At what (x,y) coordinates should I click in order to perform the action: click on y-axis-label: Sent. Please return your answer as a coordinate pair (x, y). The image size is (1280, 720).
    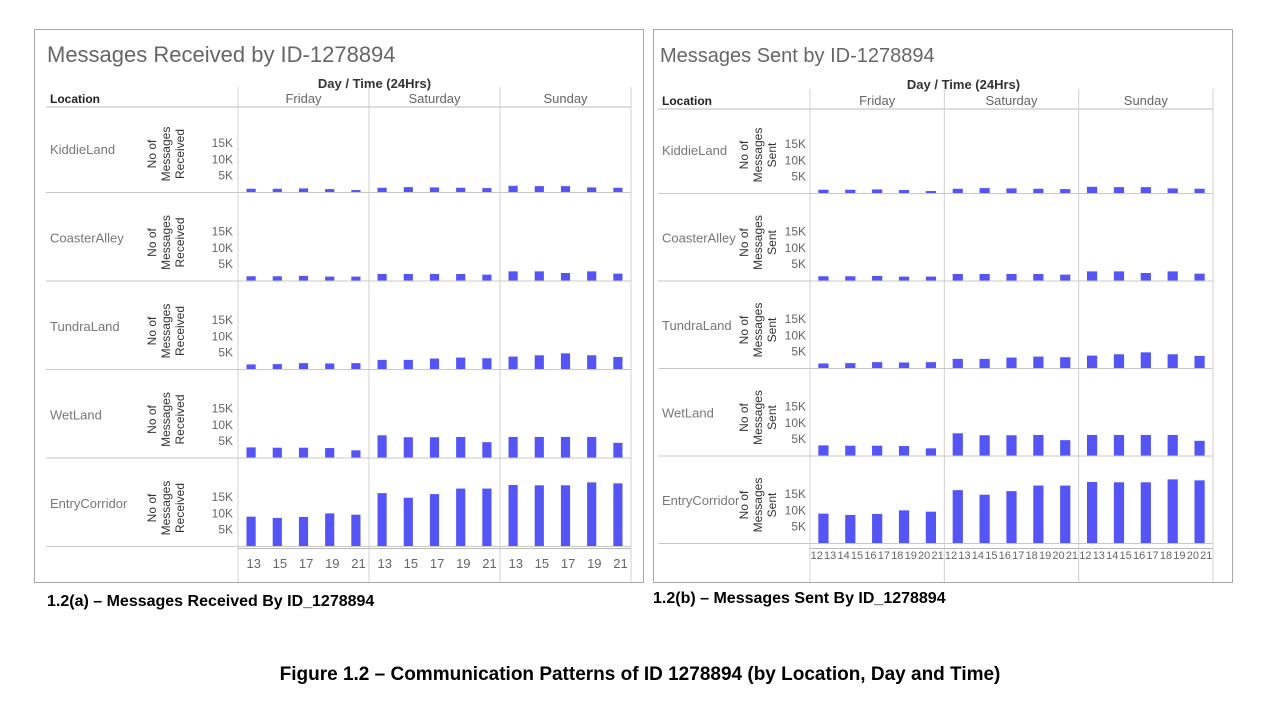
    Looking at the image, I should click on (772, 241).